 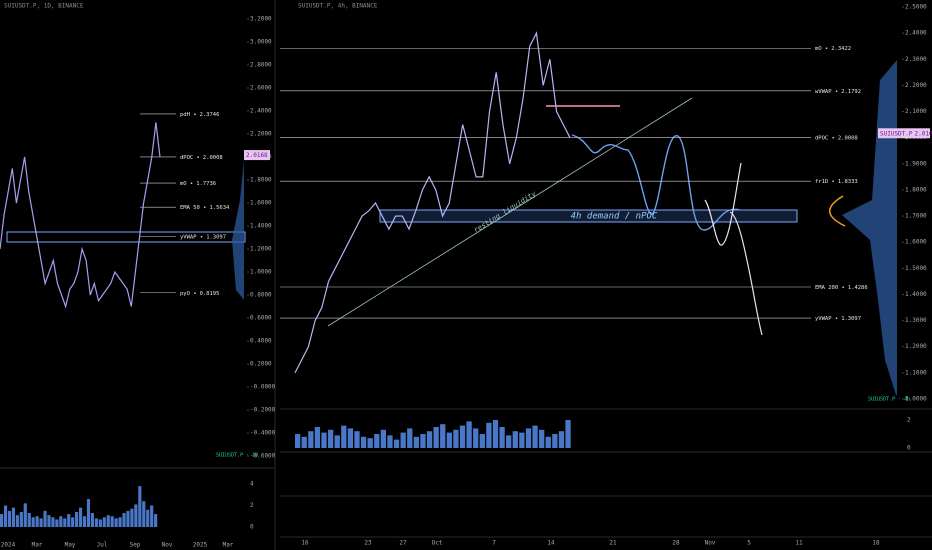 I want to click on price-tag-value: 2.0168, so click(x=923, y=133).